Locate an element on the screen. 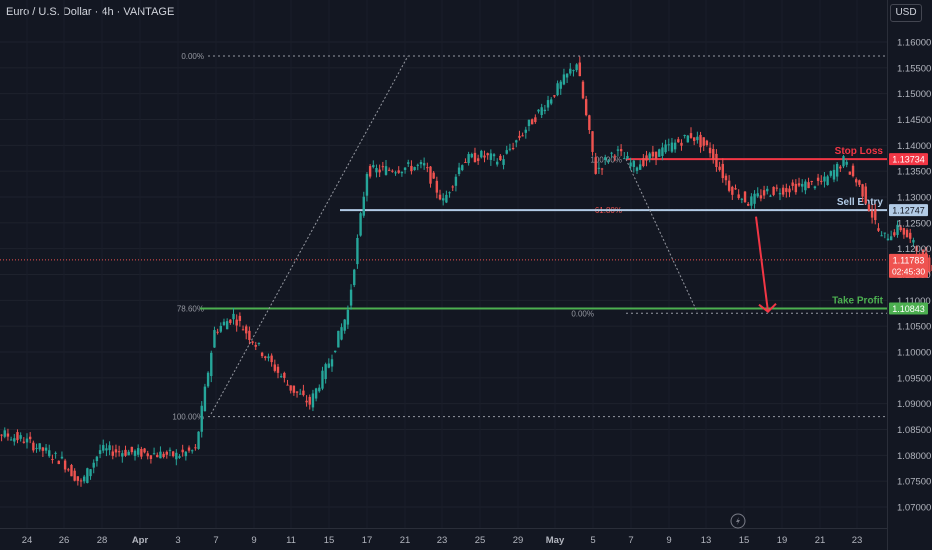  price-tag is located at coordinates (908, 210).